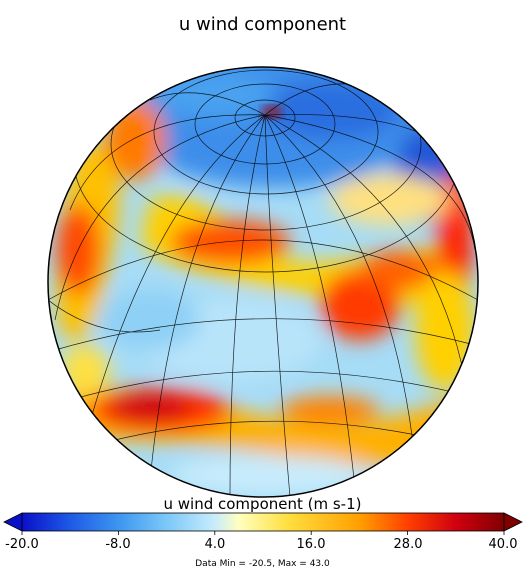  What do you see at coordinates (118, 544) in the screenshot?
I see `colorbar-tick: -8.0` at bounding box center [118, 544].